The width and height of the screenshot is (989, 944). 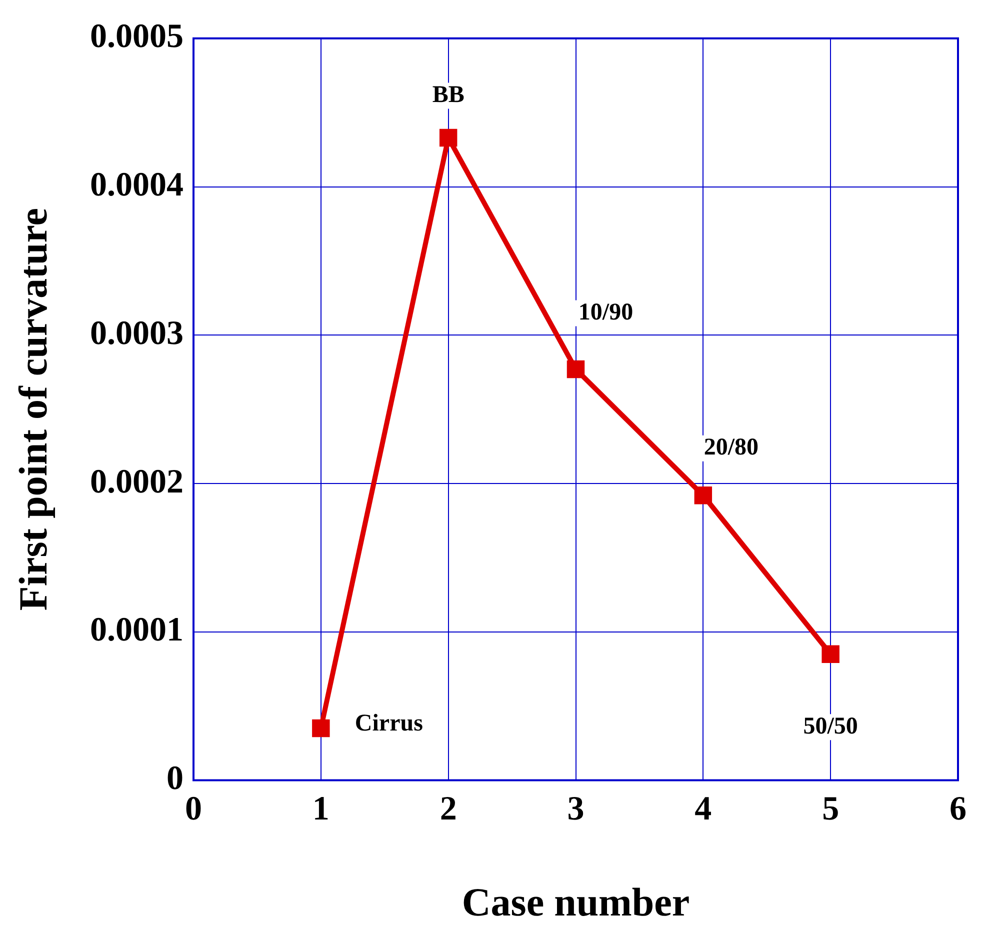 I want to click on x-tick-label: 2, so click(x=448, y=809).